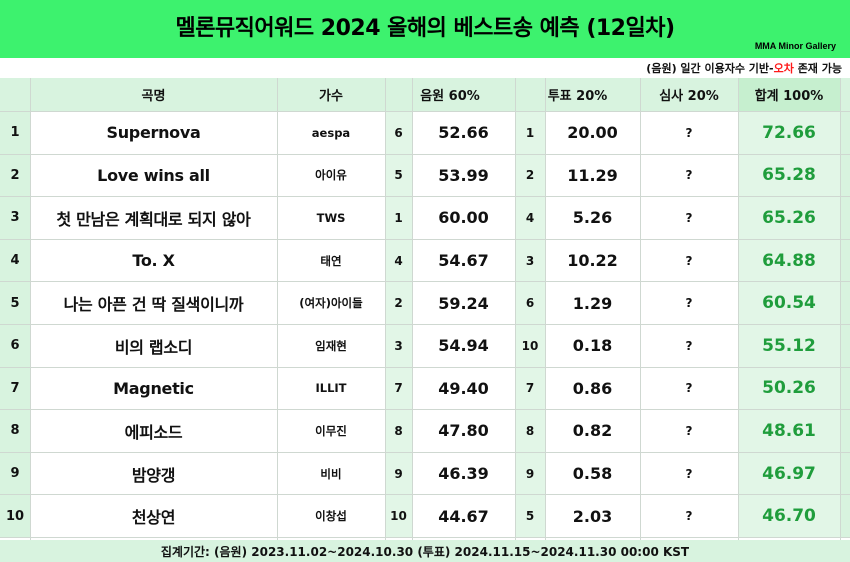 The image size is (850, 562). Describe the element at coordinates (398, 133) in the screenshot. I see `melon-rank: 6` at that location.